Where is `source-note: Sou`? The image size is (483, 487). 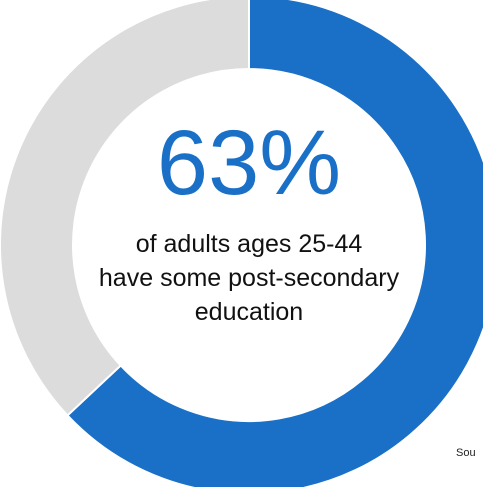 source-note: Sou is located at coordinates (466, 453).